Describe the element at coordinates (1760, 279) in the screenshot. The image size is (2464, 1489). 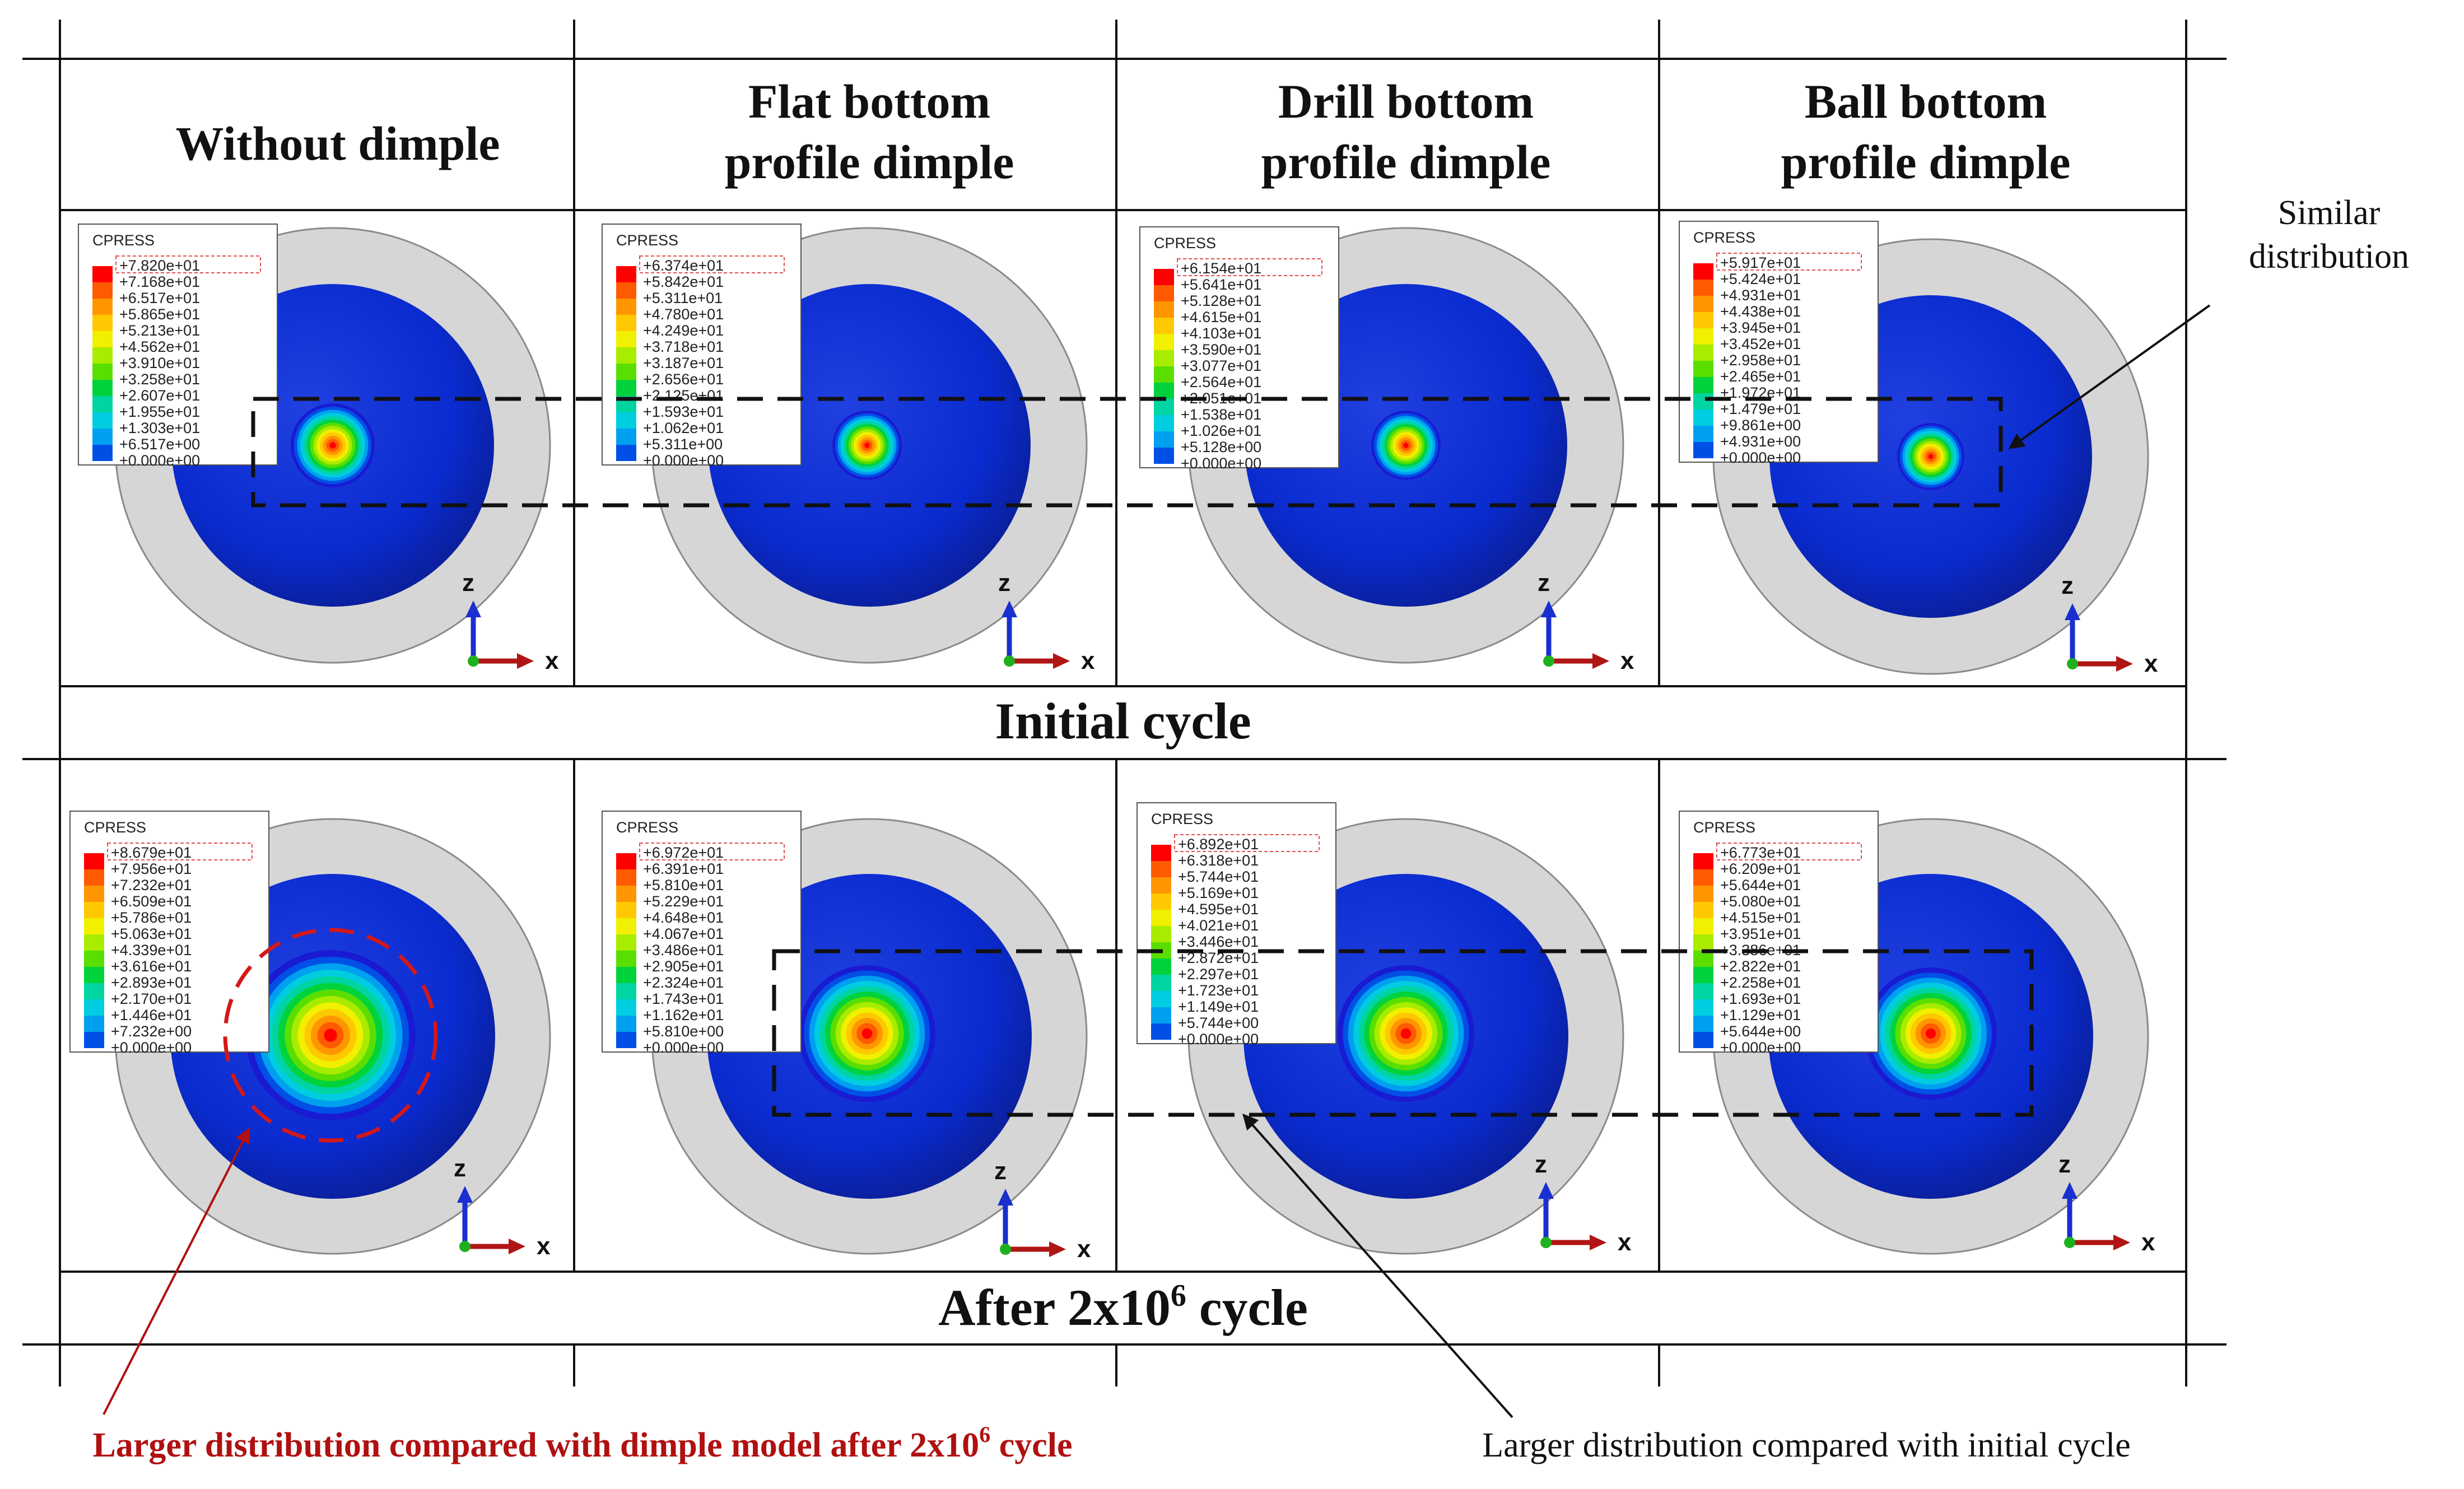
I see `legend-value: +5.424e+01` at that location.